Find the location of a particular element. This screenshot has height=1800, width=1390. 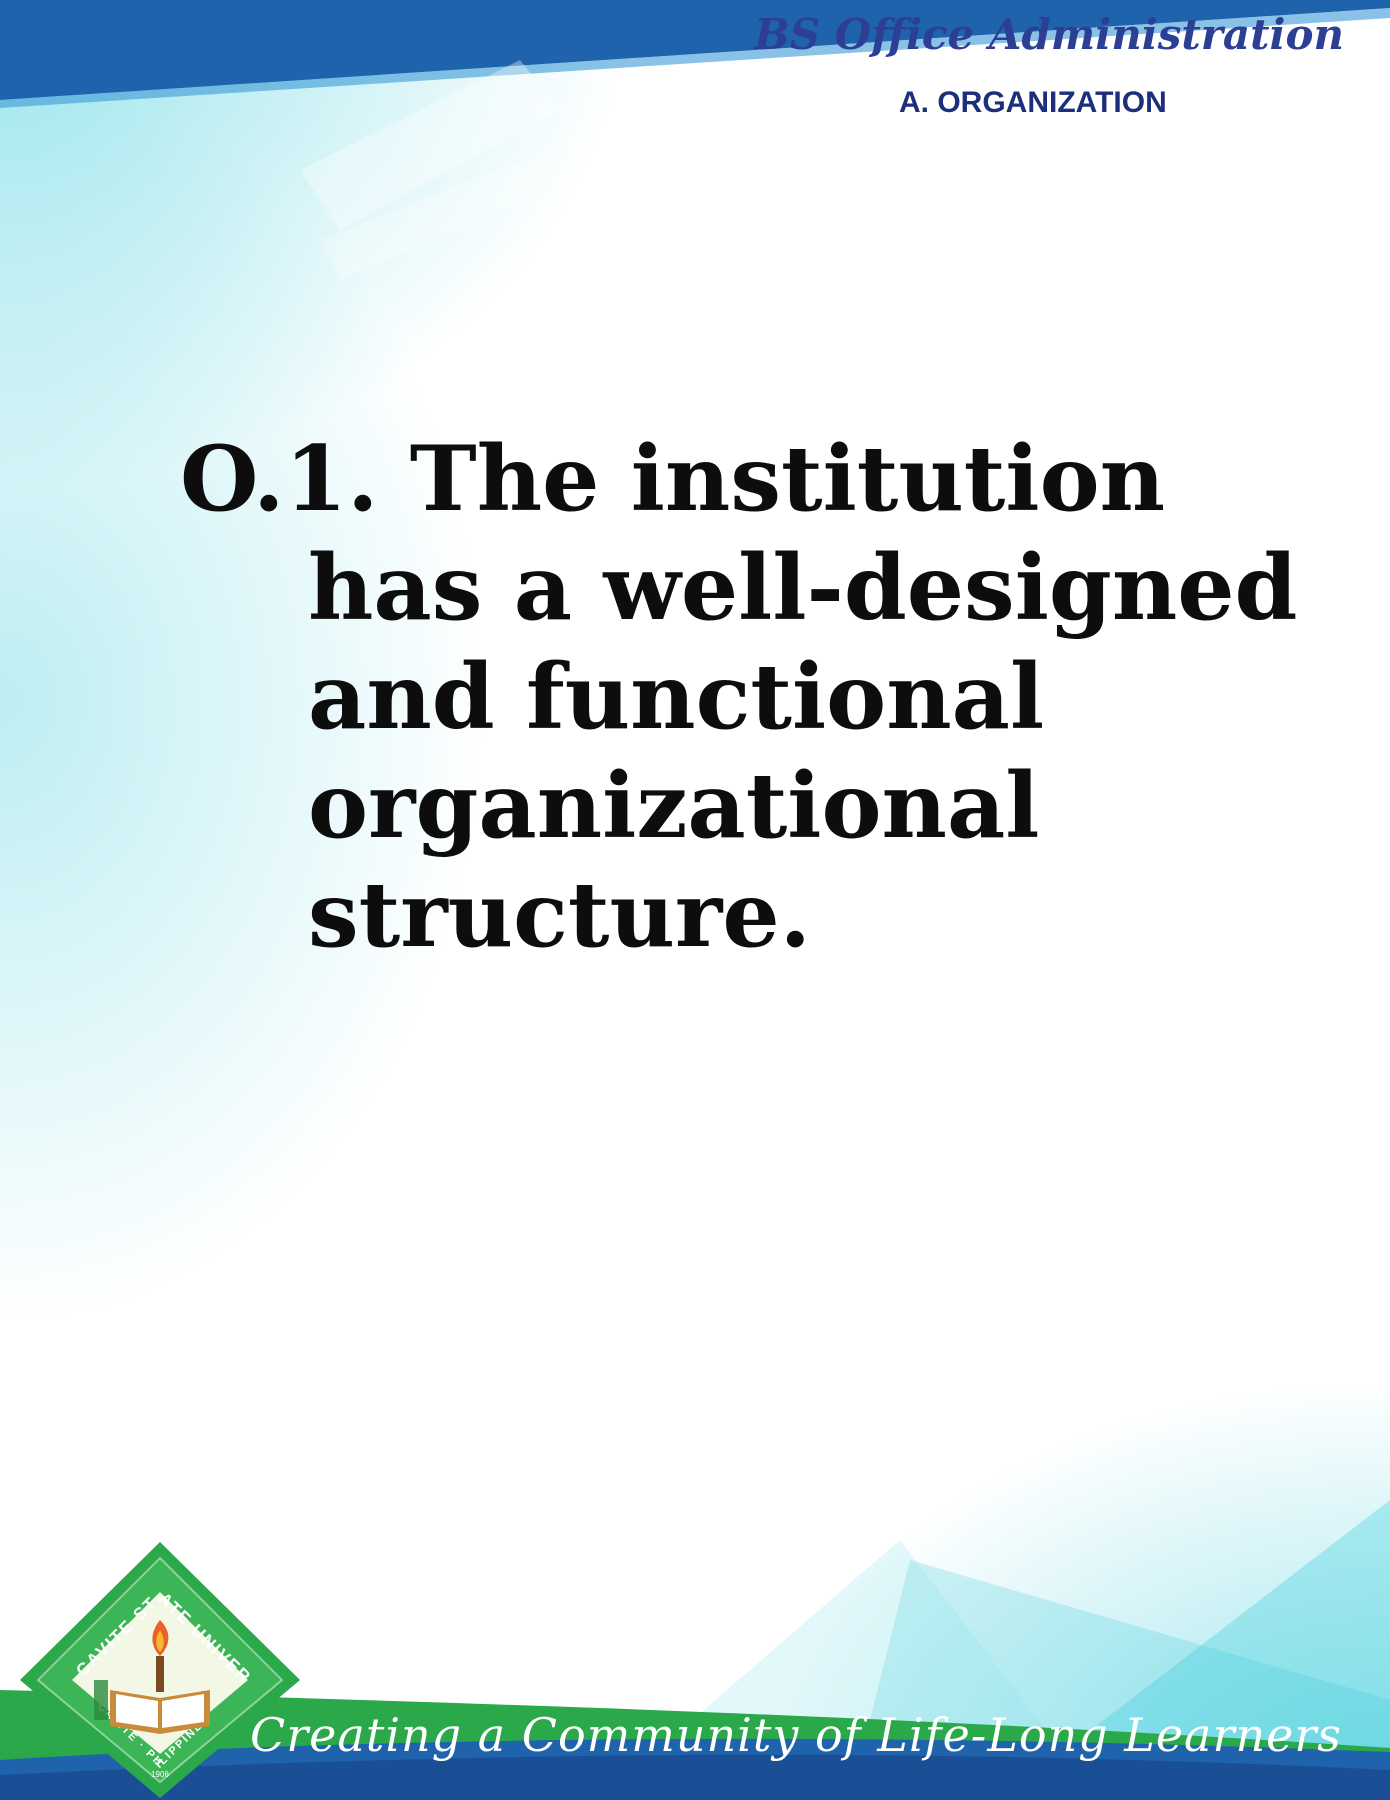

program-title: BS Office Administration is located at coordinates (1049, 34).